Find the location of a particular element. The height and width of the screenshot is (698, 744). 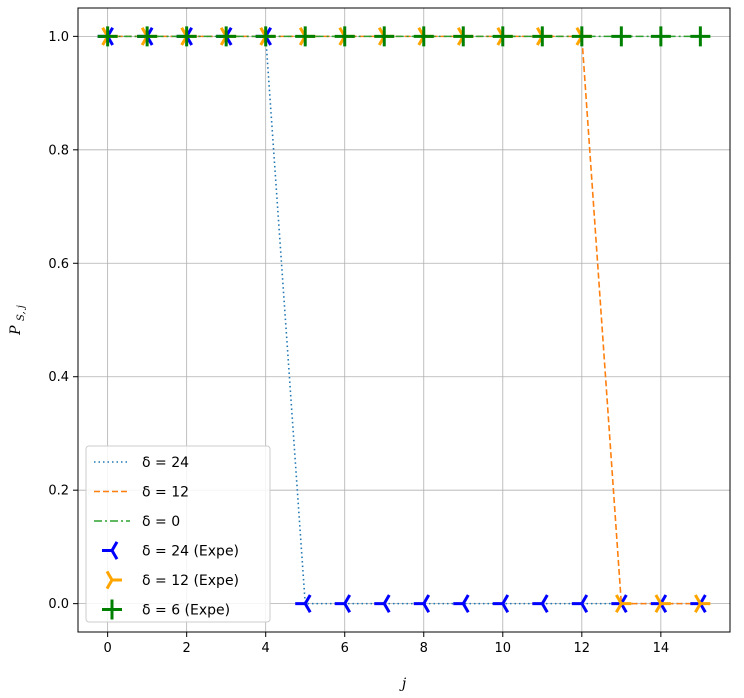

legend-label: δ = 24 (Expe) is located at coordinates (190, 552).